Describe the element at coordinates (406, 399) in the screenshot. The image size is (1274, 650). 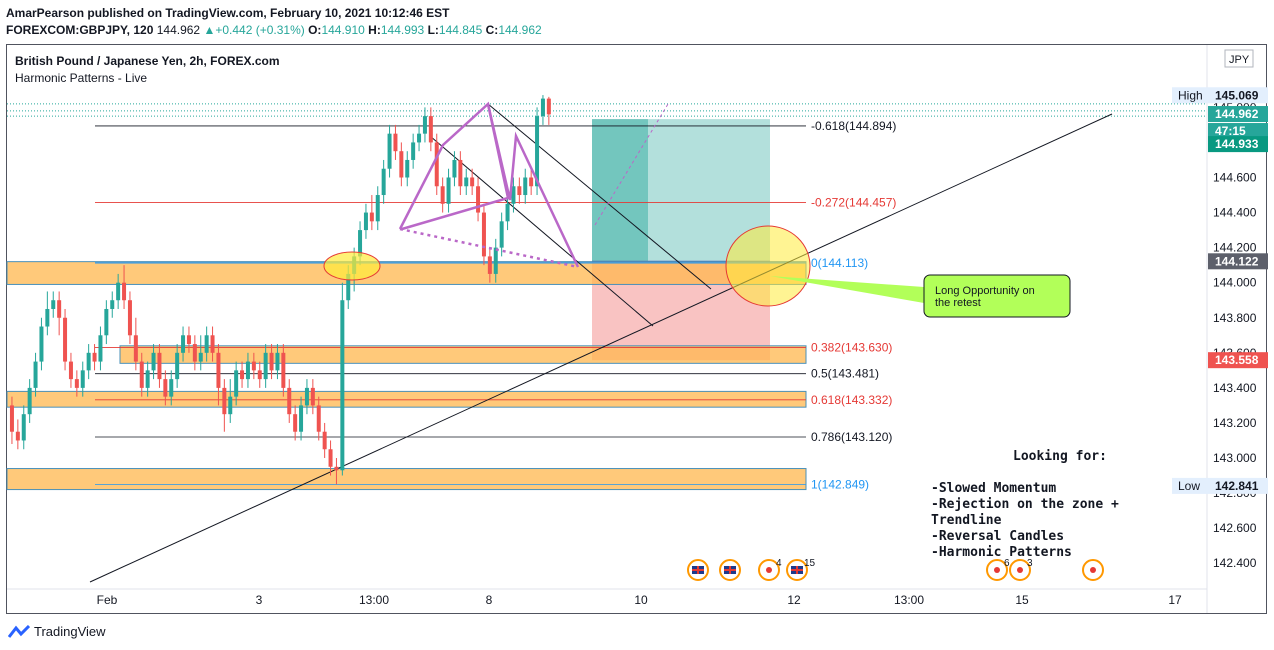
I see `support-zone` at that location.